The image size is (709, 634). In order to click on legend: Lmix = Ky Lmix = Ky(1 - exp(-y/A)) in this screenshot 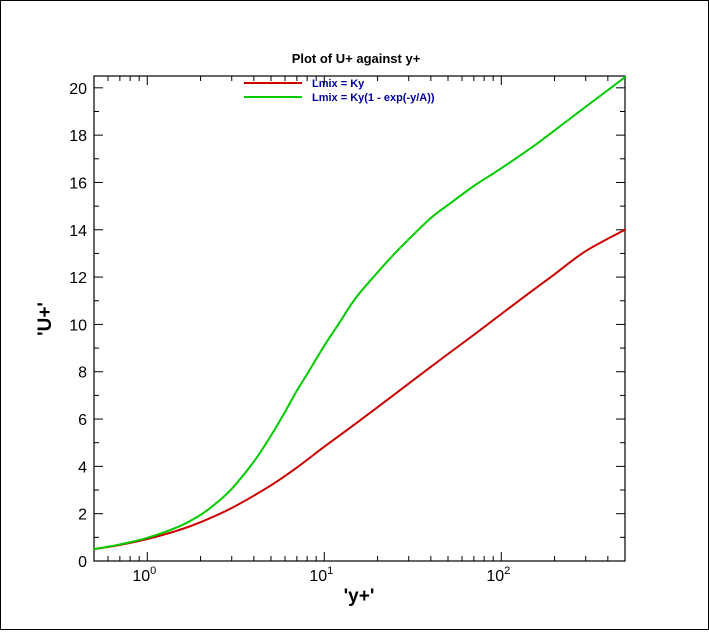, I will do `click(339, 91)`.